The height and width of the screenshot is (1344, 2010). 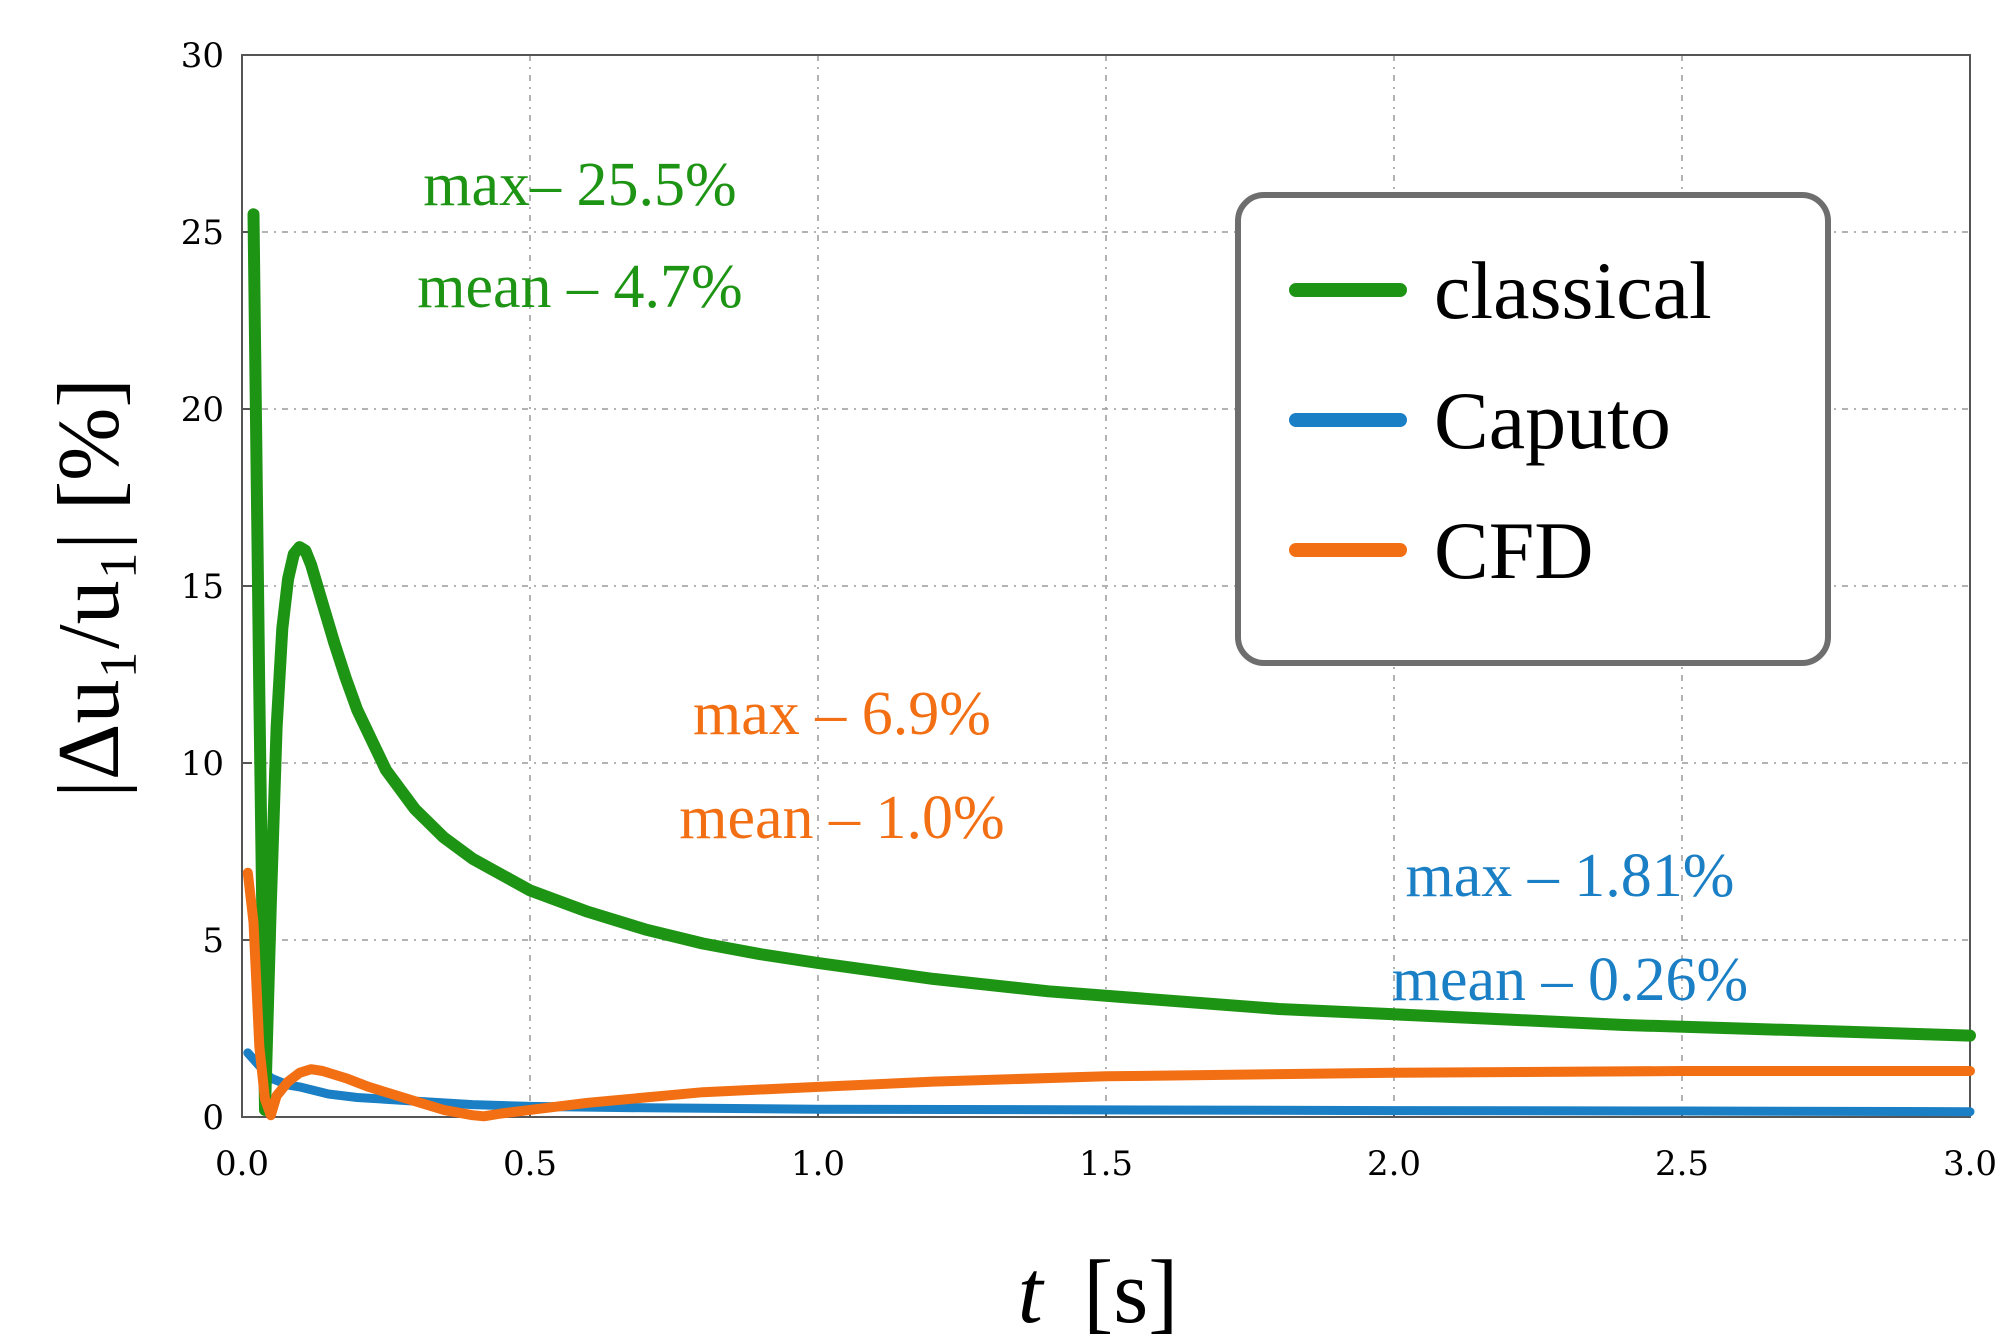 What do you see at coordinates (1514, 550) in the screenshot?
I see `legend-label-cfd: CFD` at bounding box center [1514, 550].